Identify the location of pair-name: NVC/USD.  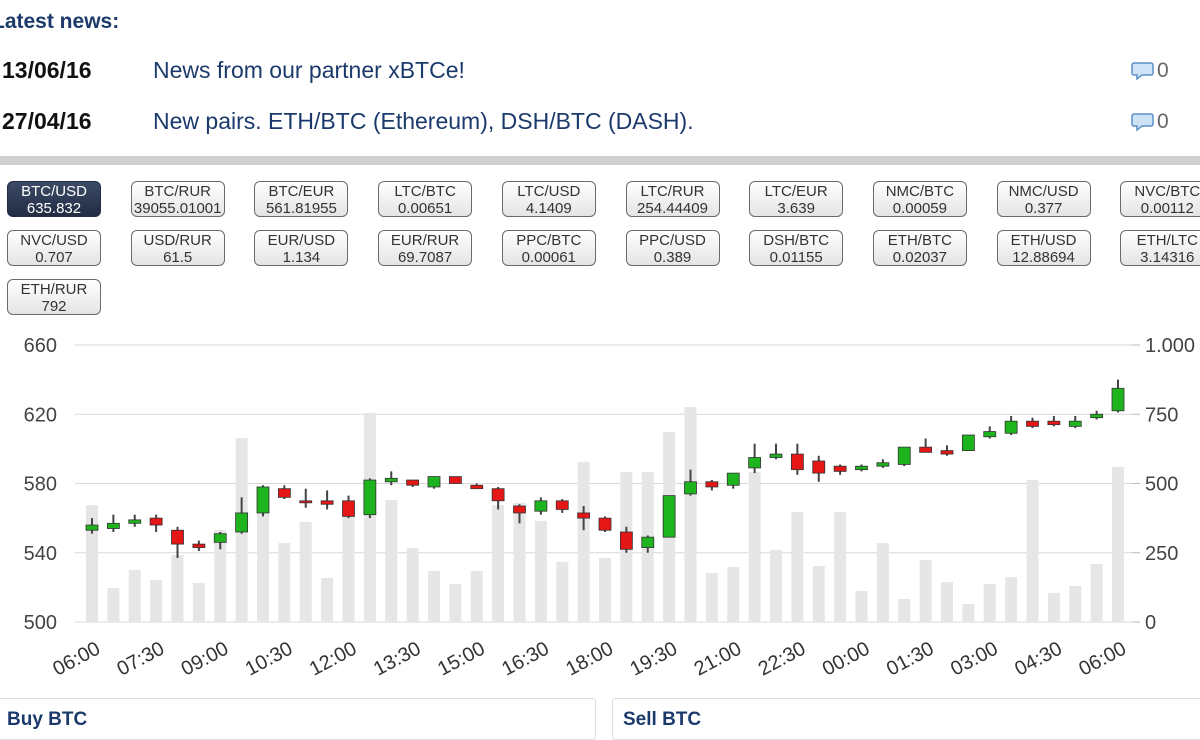
(54, 240).